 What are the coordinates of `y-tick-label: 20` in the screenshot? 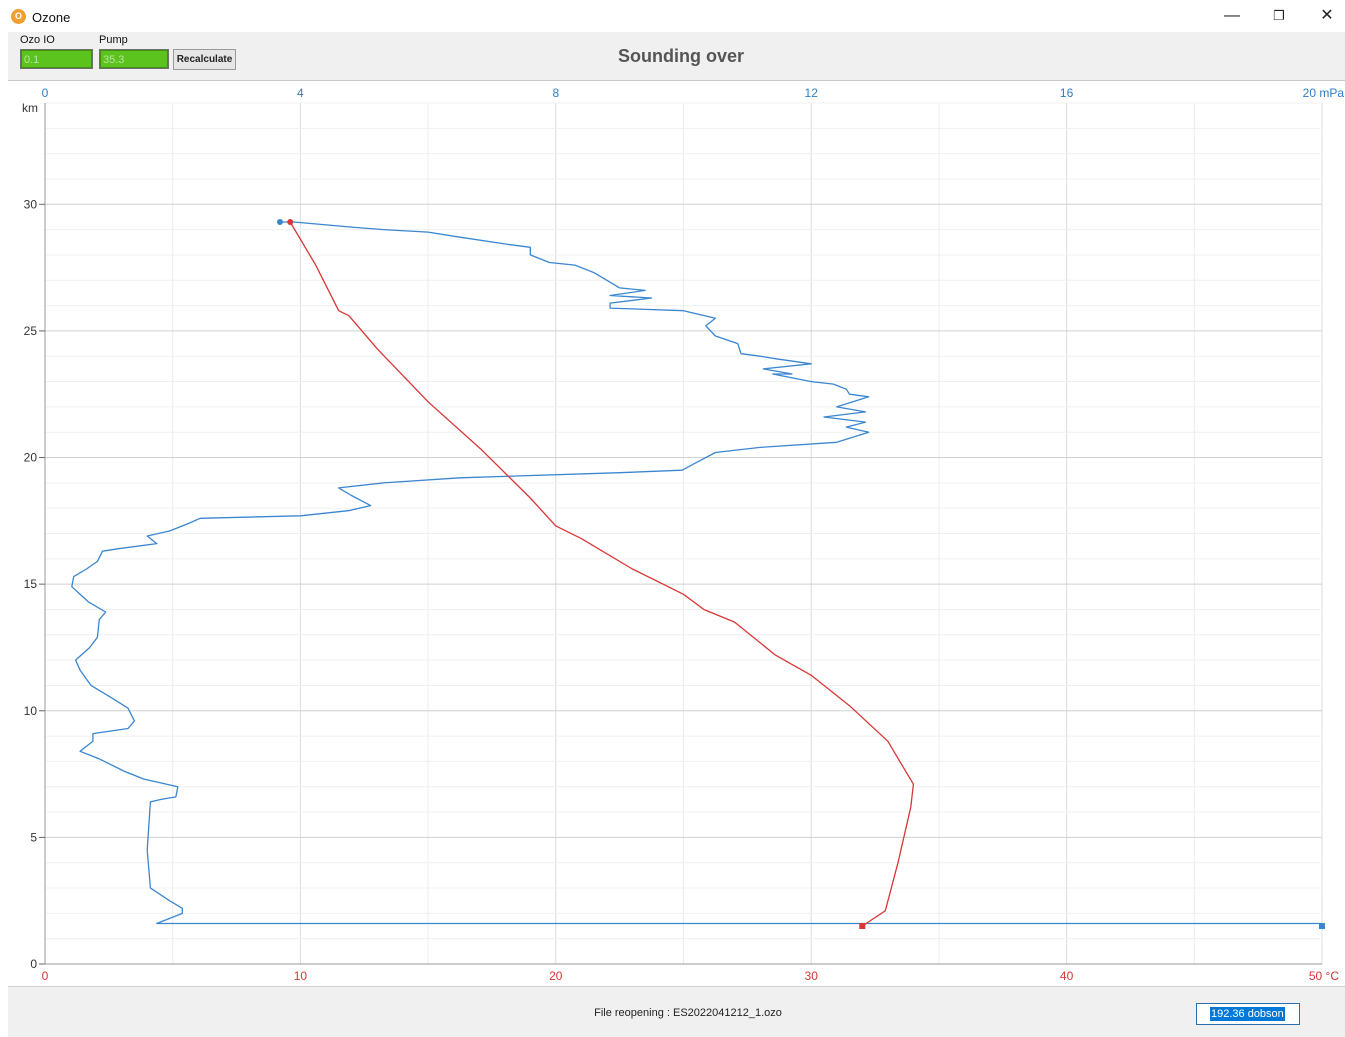 It's located at (31, 458).